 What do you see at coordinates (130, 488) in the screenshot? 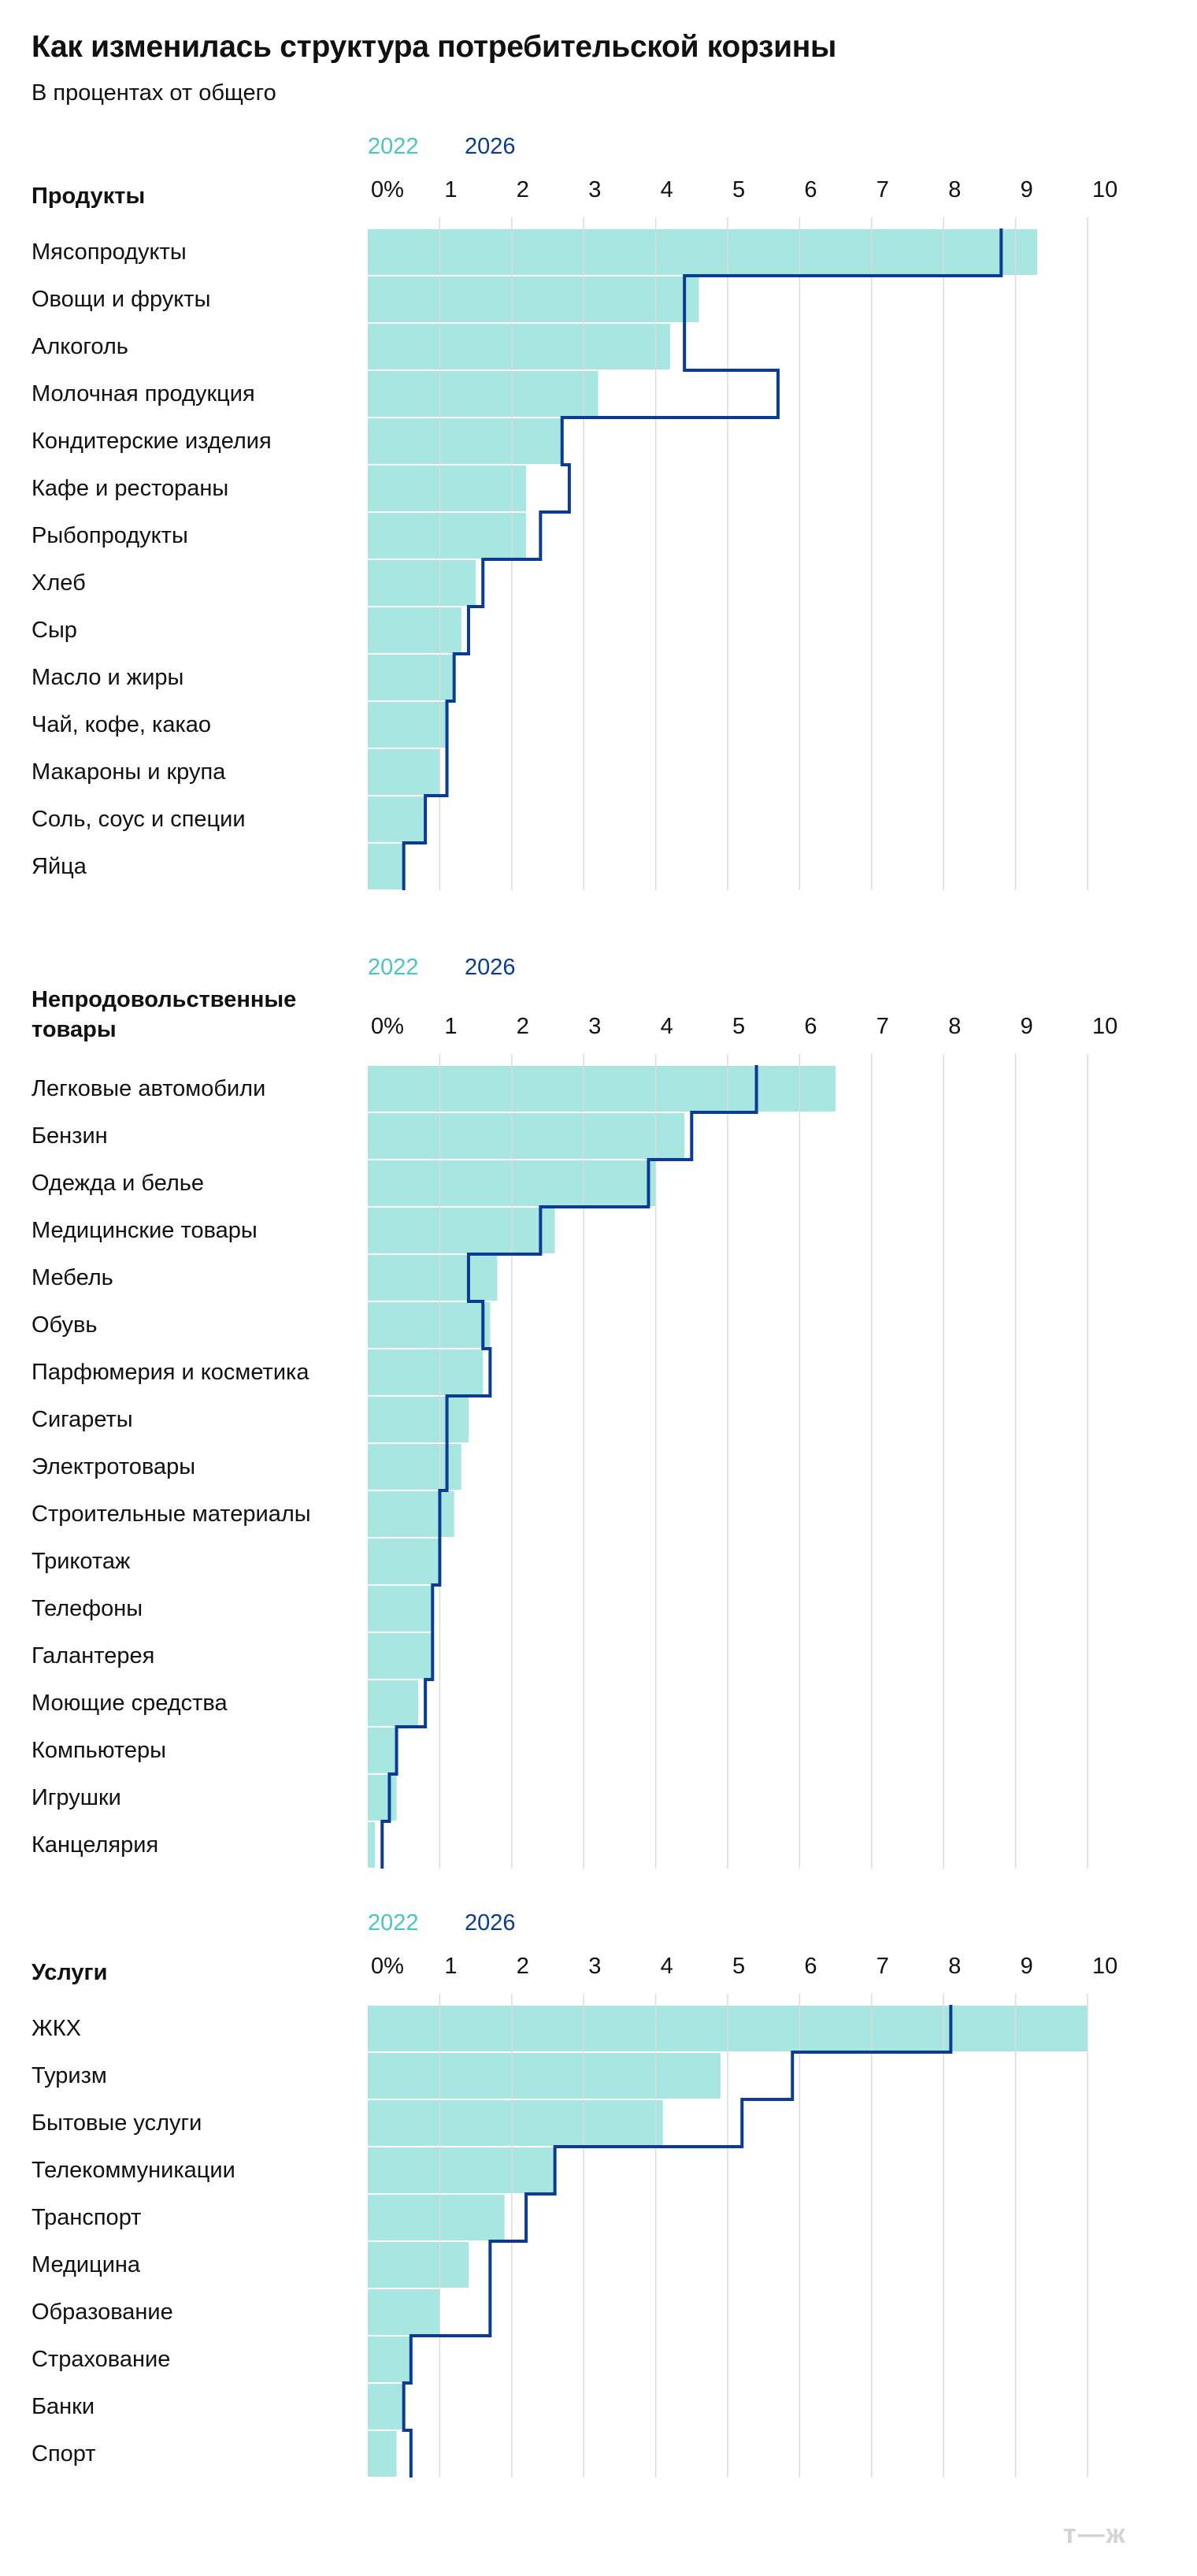
I see `category-label: Кафе и рестораны` at bounding box center [130, 488].